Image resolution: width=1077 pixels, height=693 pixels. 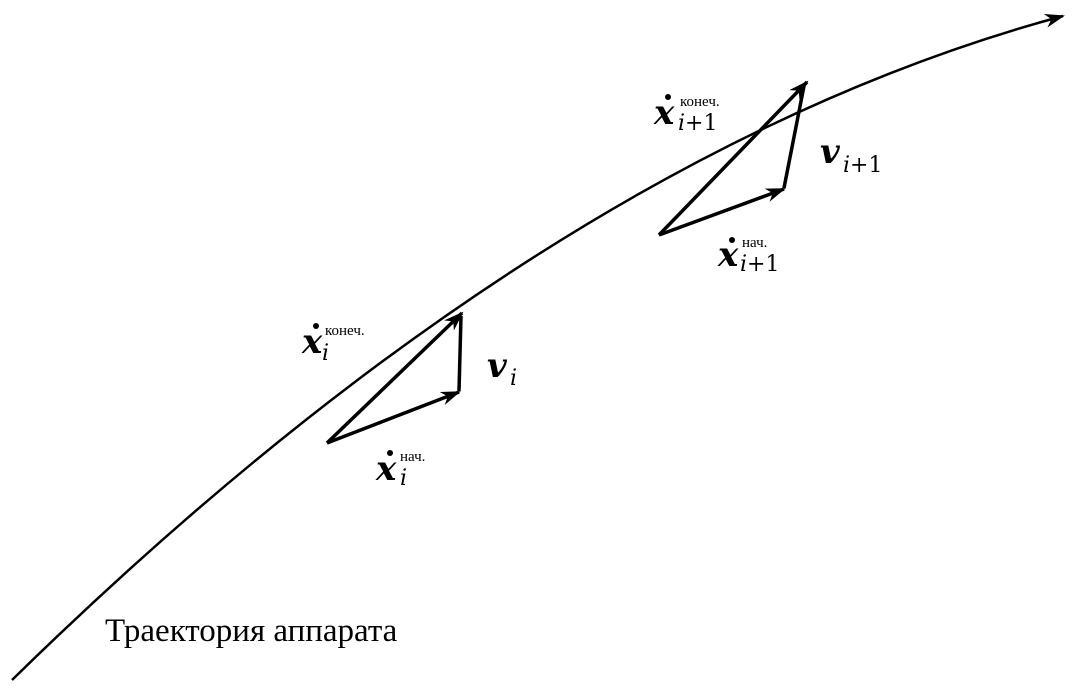 I want to click on label-v-i1: v i+1, so click(x=851, y=155).